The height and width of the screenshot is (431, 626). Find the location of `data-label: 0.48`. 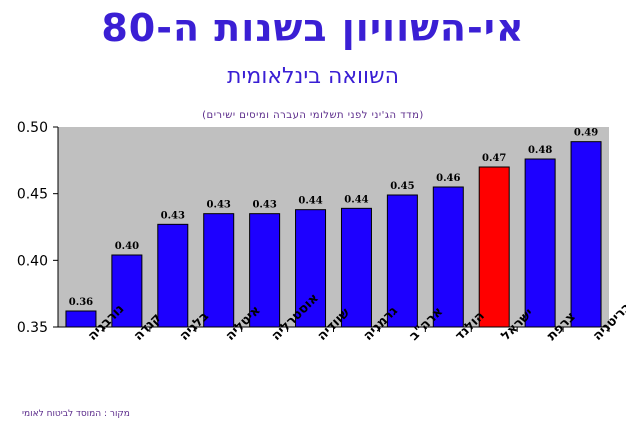

data-label: 0.48 is located at coordinates (540, 150).